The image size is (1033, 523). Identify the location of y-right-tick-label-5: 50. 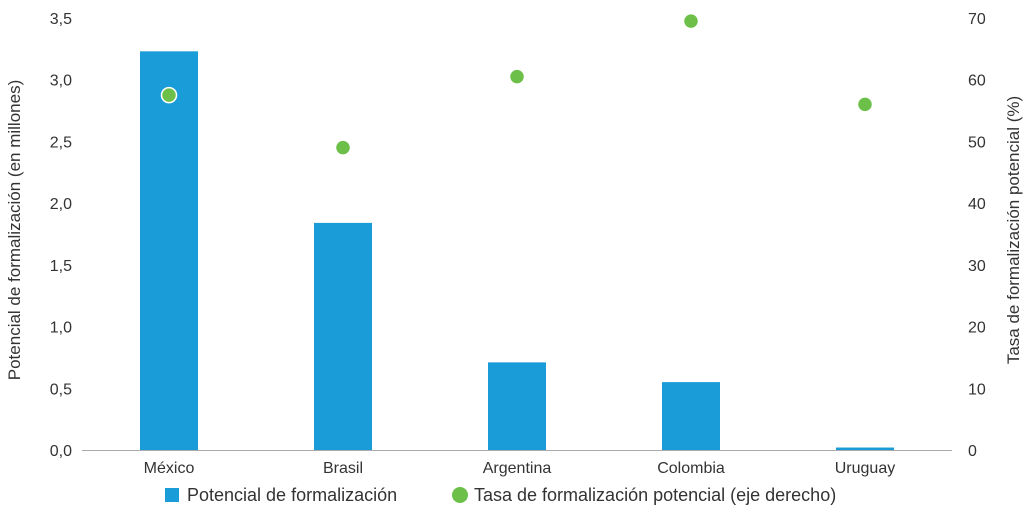
(977, 142).